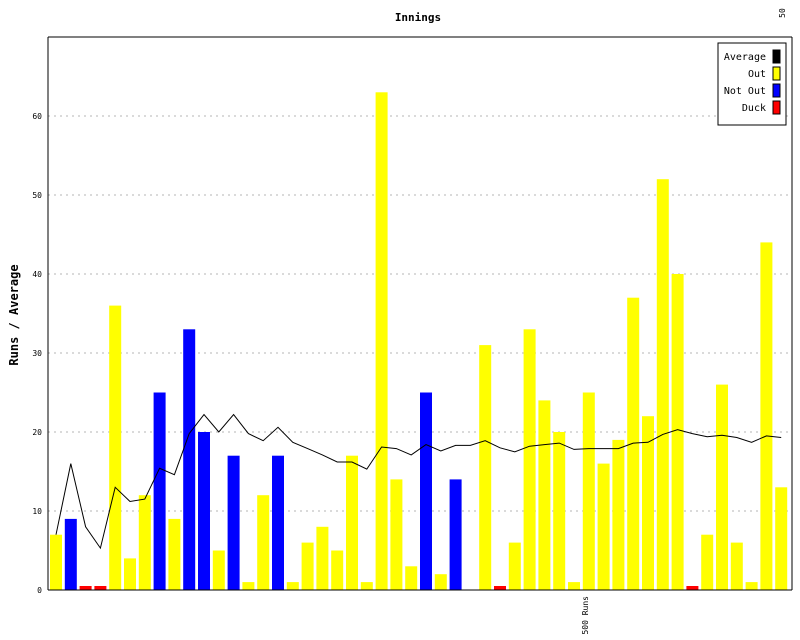  Describe the element at coordinates (757, 74) in the screenshot. I see `legend-label: Out` at that location.